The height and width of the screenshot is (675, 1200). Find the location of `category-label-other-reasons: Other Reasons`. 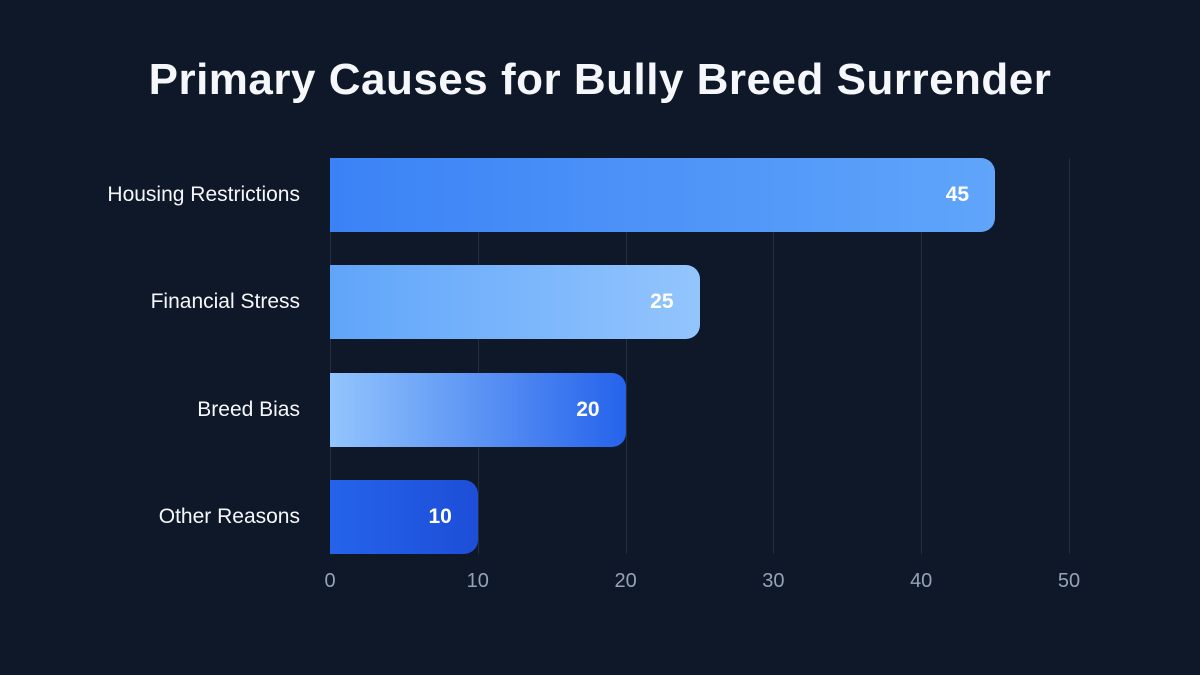

category-label-other-reasons: Other Reasons is located at coordinates (229, 516).